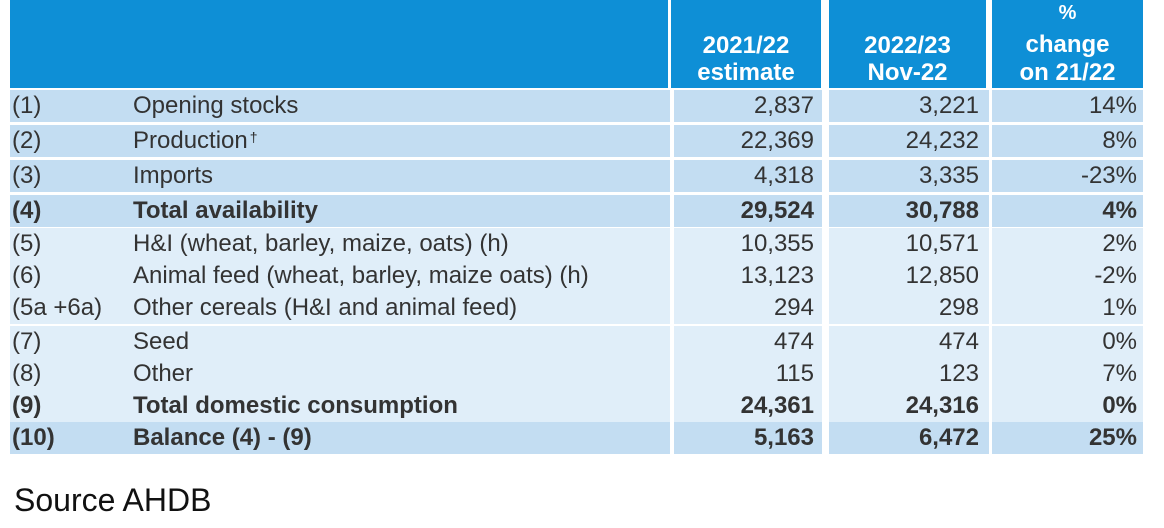 This screenshot has width=1164, height=528. Describe the element at coordinates (1115, 275) in the screenshot. I see `pct-change: -2%` at that location.